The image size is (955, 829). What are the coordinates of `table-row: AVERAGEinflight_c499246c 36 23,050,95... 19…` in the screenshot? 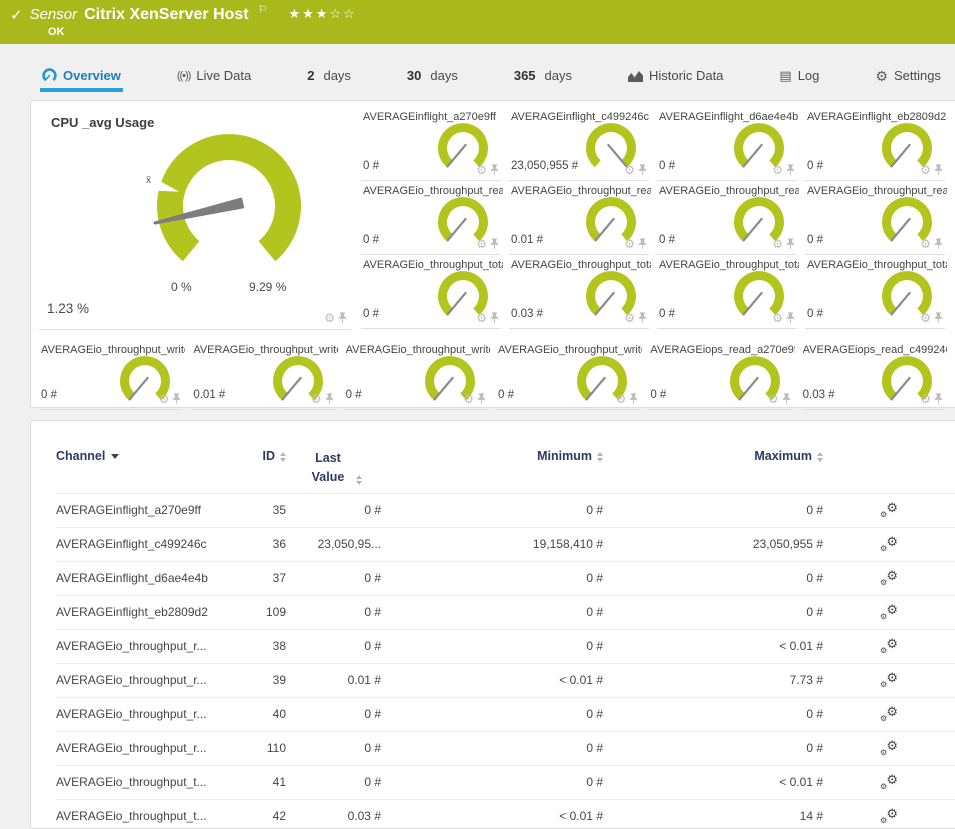 It's located at (505, 545).